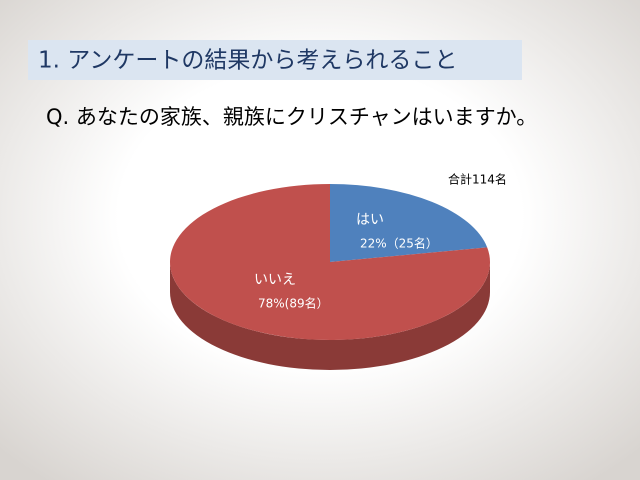 This screenshot has width=640, height=480. I want to click on slice-label: いいえ, so click(275, 280).